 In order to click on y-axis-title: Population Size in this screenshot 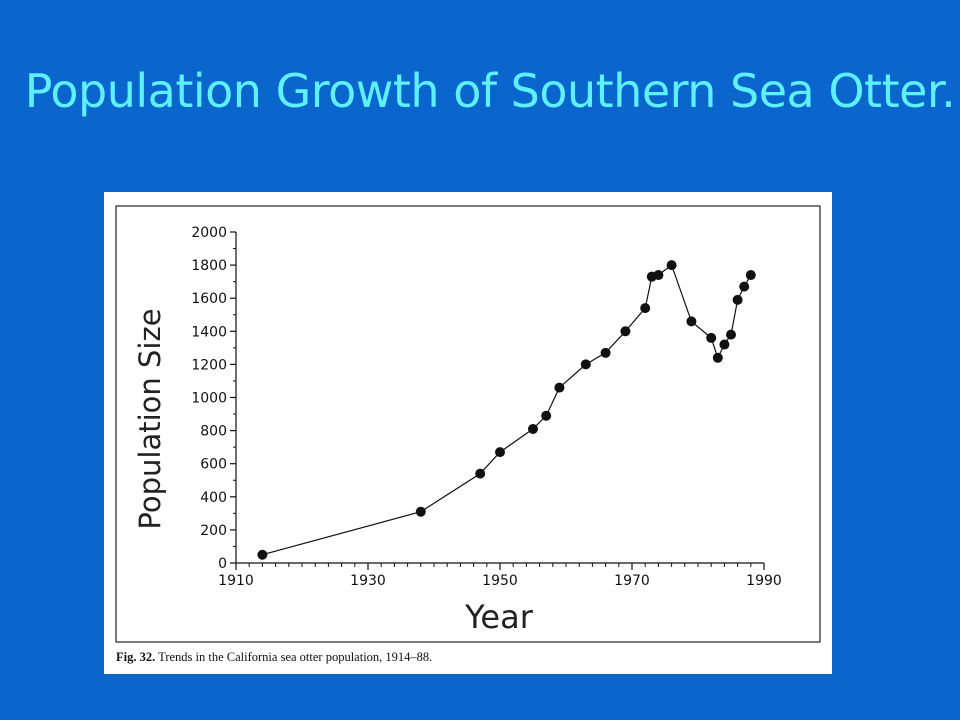, I will do `click(150, 418)`.